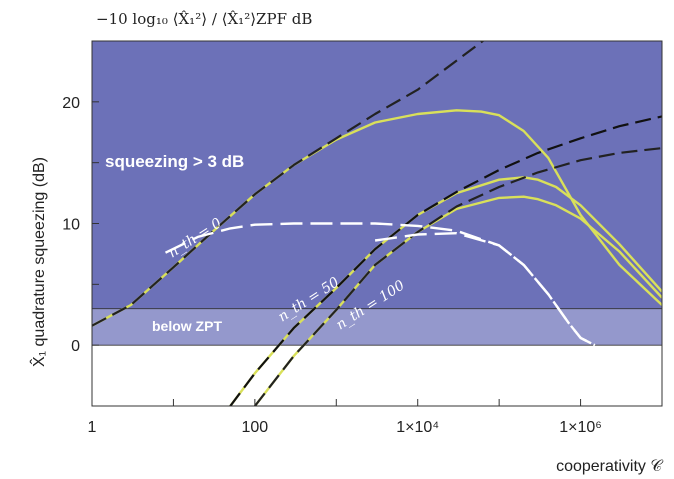 This screenshot has width=674, height=479. I want to click on region-label-below-zpt: below ZPT, so click(187, 326).